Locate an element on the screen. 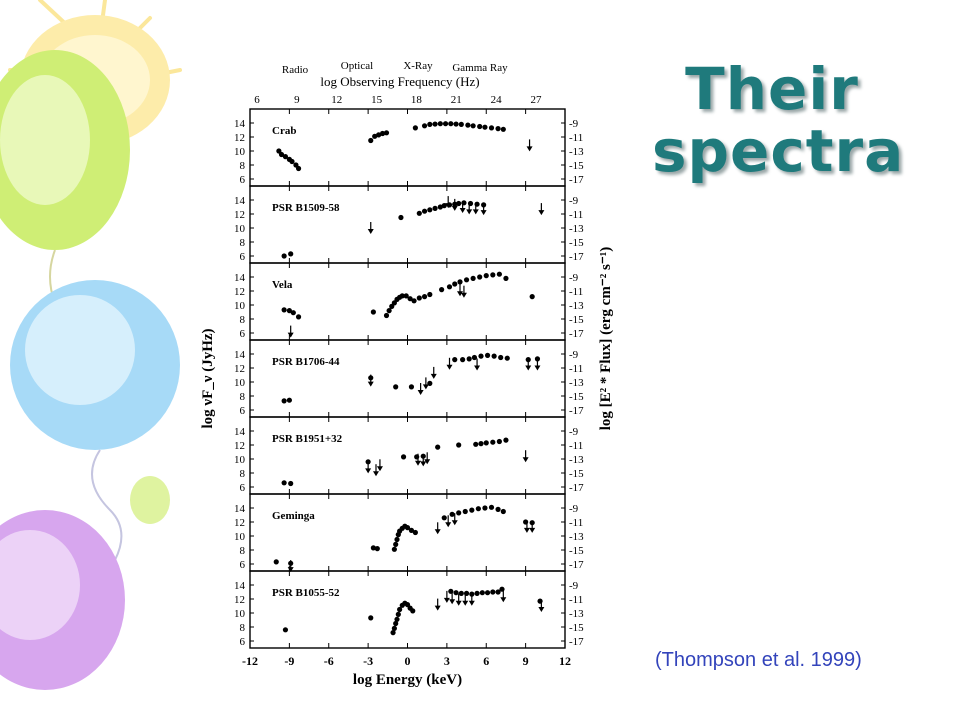 This screenshot has width=960, height=720. x-tick-label: -12 is located at coordinates (250, 661).